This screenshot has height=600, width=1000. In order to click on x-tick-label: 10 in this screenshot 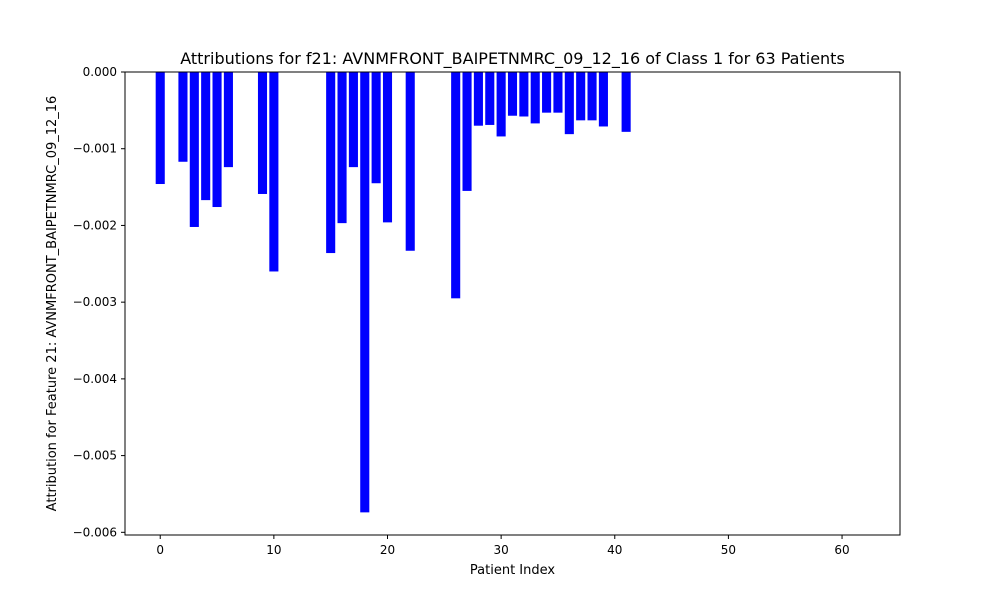, I will do `click(273, 550)`.